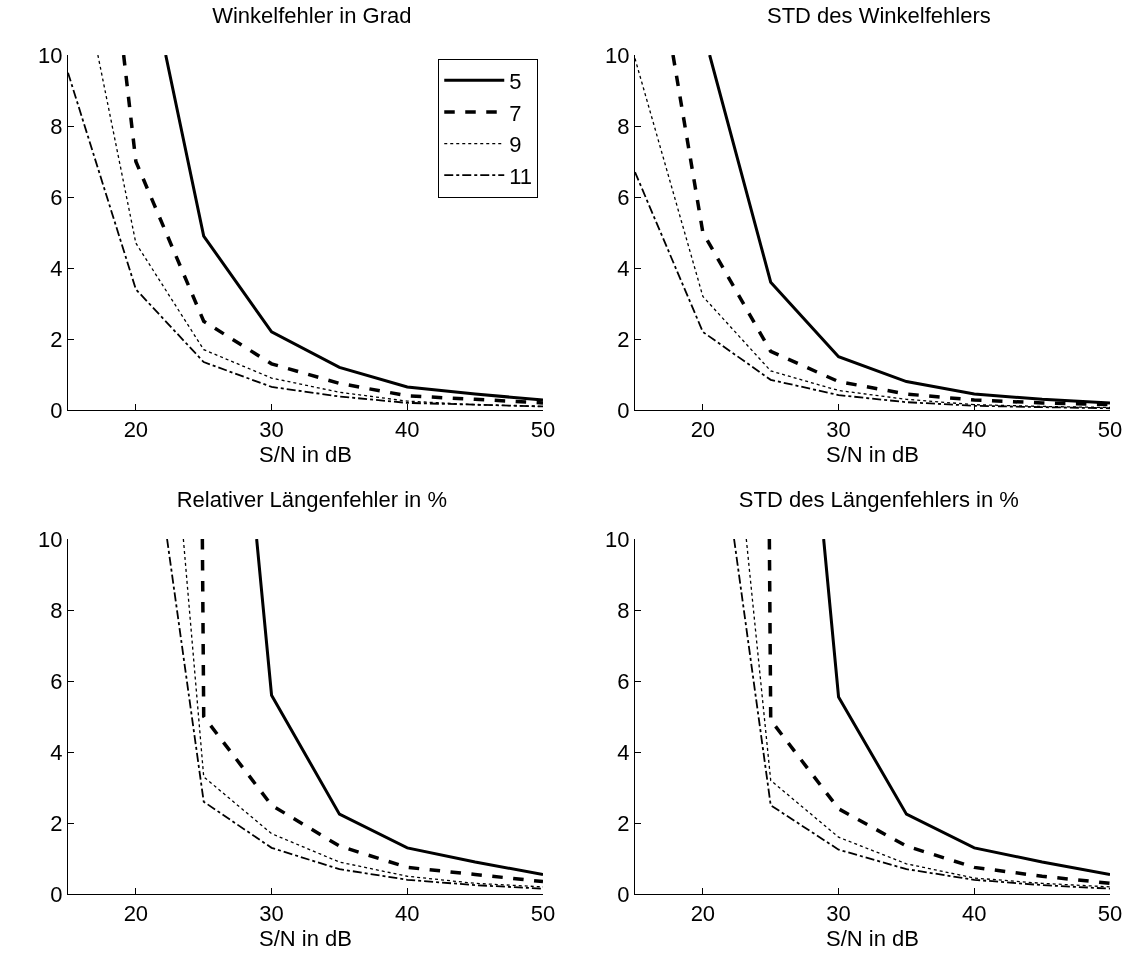  Describe the element at coordinates (878, 499) in the screenshot. I see `chart-title: STD des Längenfehlers in %` at that location.